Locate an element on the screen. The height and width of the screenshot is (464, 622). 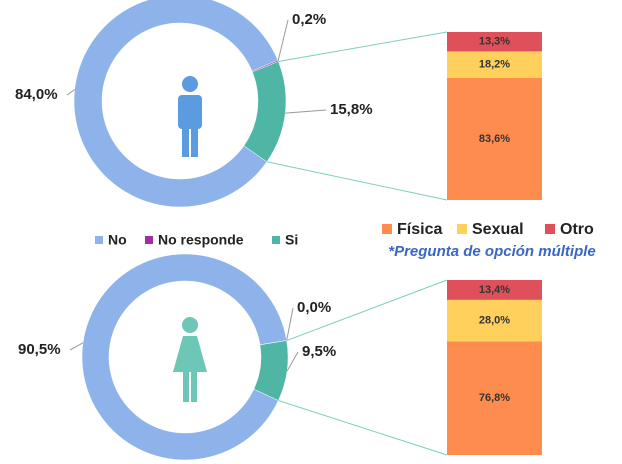
legend-label: No is located at coordinates (117, 240).